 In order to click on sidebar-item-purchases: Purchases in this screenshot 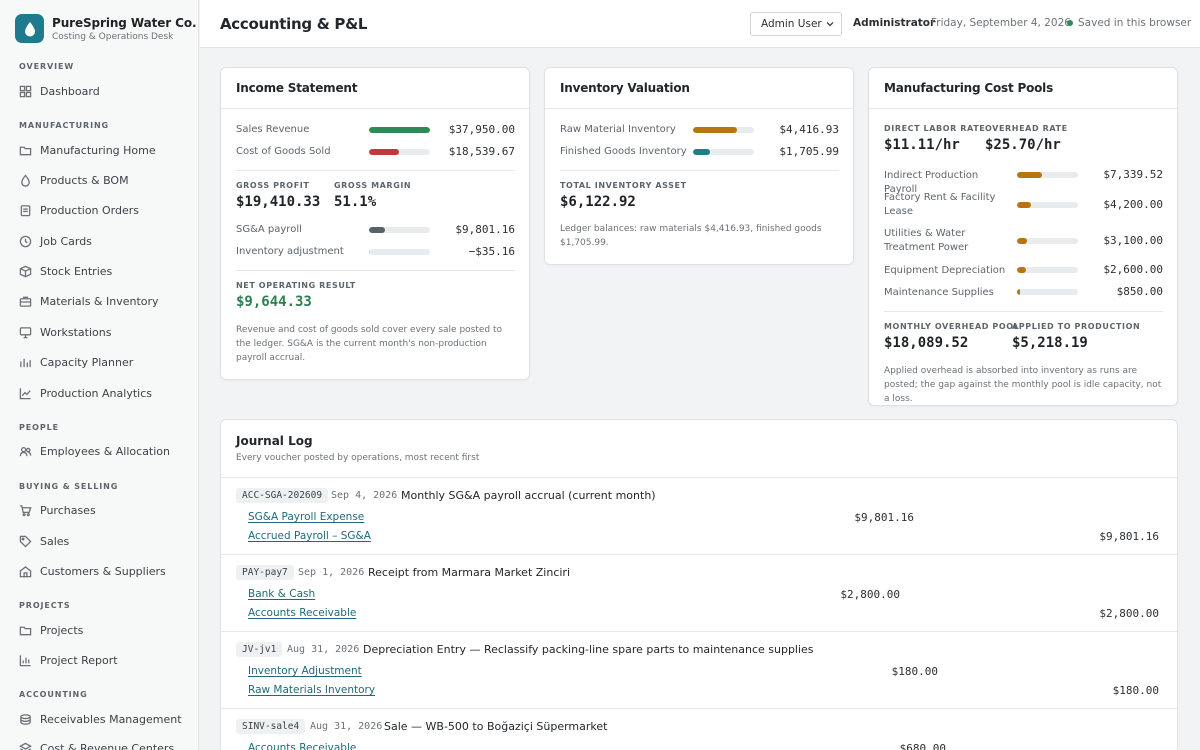, I will do `click(57, 510)`.